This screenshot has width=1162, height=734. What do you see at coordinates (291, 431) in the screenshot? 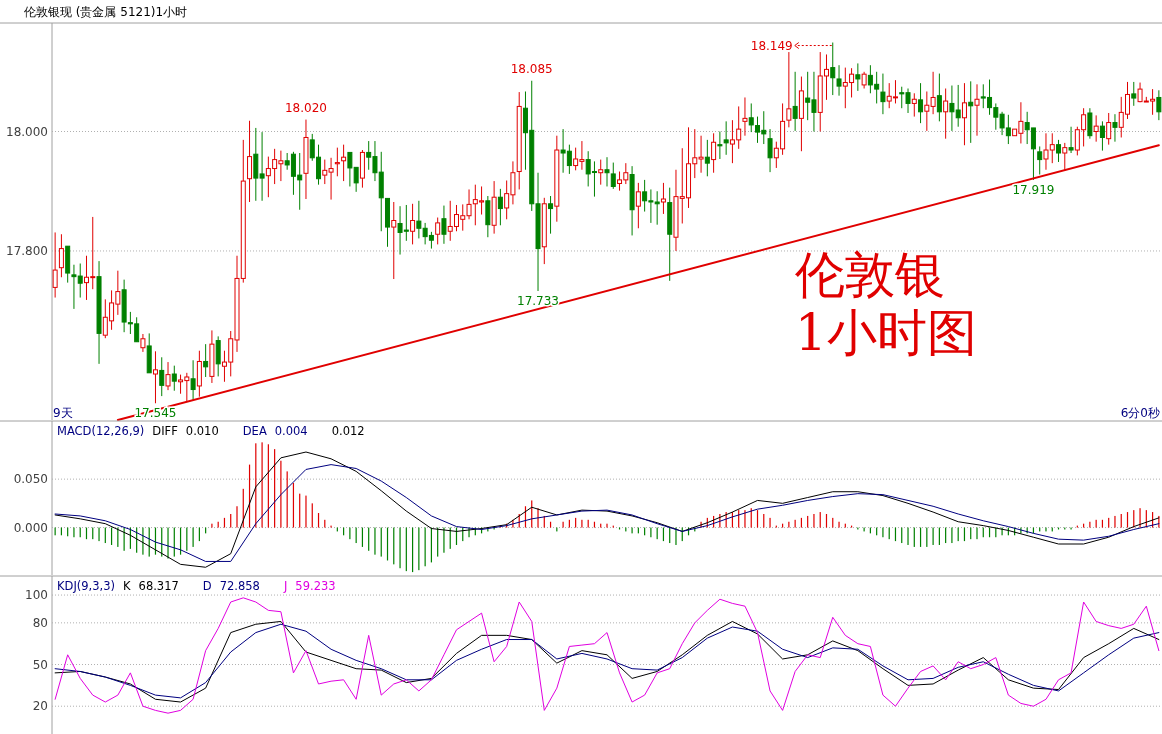
I see `annotation: 0.004` at bounding box center [291, 431].